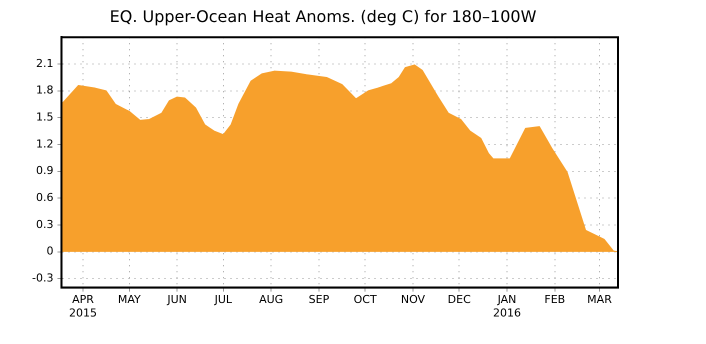 This screenshot has height=344, width=706. What do you see at coordinates (45, 63) in the screenshot?
I see `y-tick-label: 2.1` at bounding box center [45, 63].